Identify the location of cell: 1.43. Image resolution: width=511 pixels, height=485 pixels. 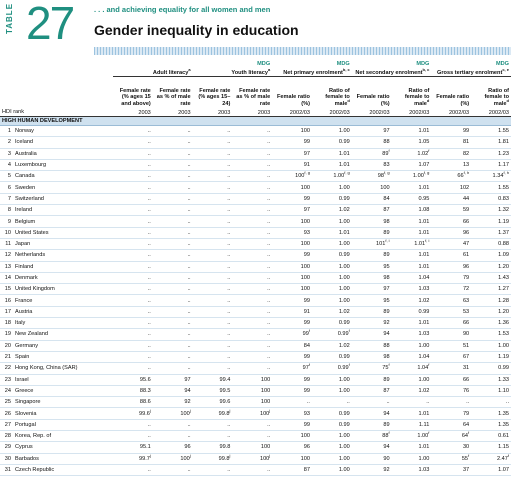
(491, 278).